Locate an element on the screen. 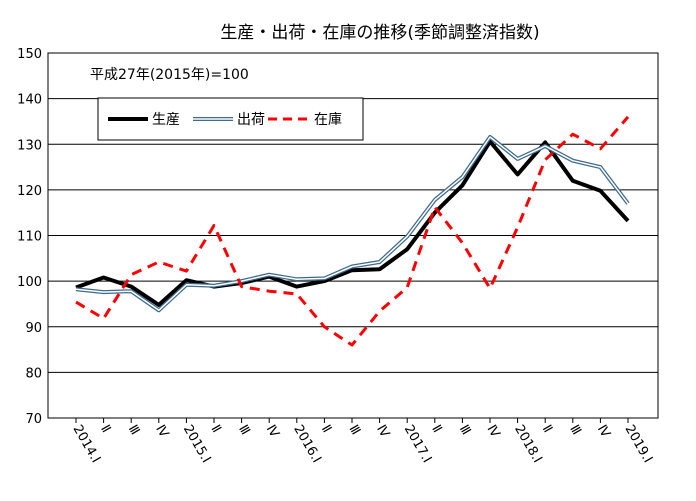  y-axis-ticks: 70 80 90 100 110 120 130 140 150 is located at coordinates (29, 237).